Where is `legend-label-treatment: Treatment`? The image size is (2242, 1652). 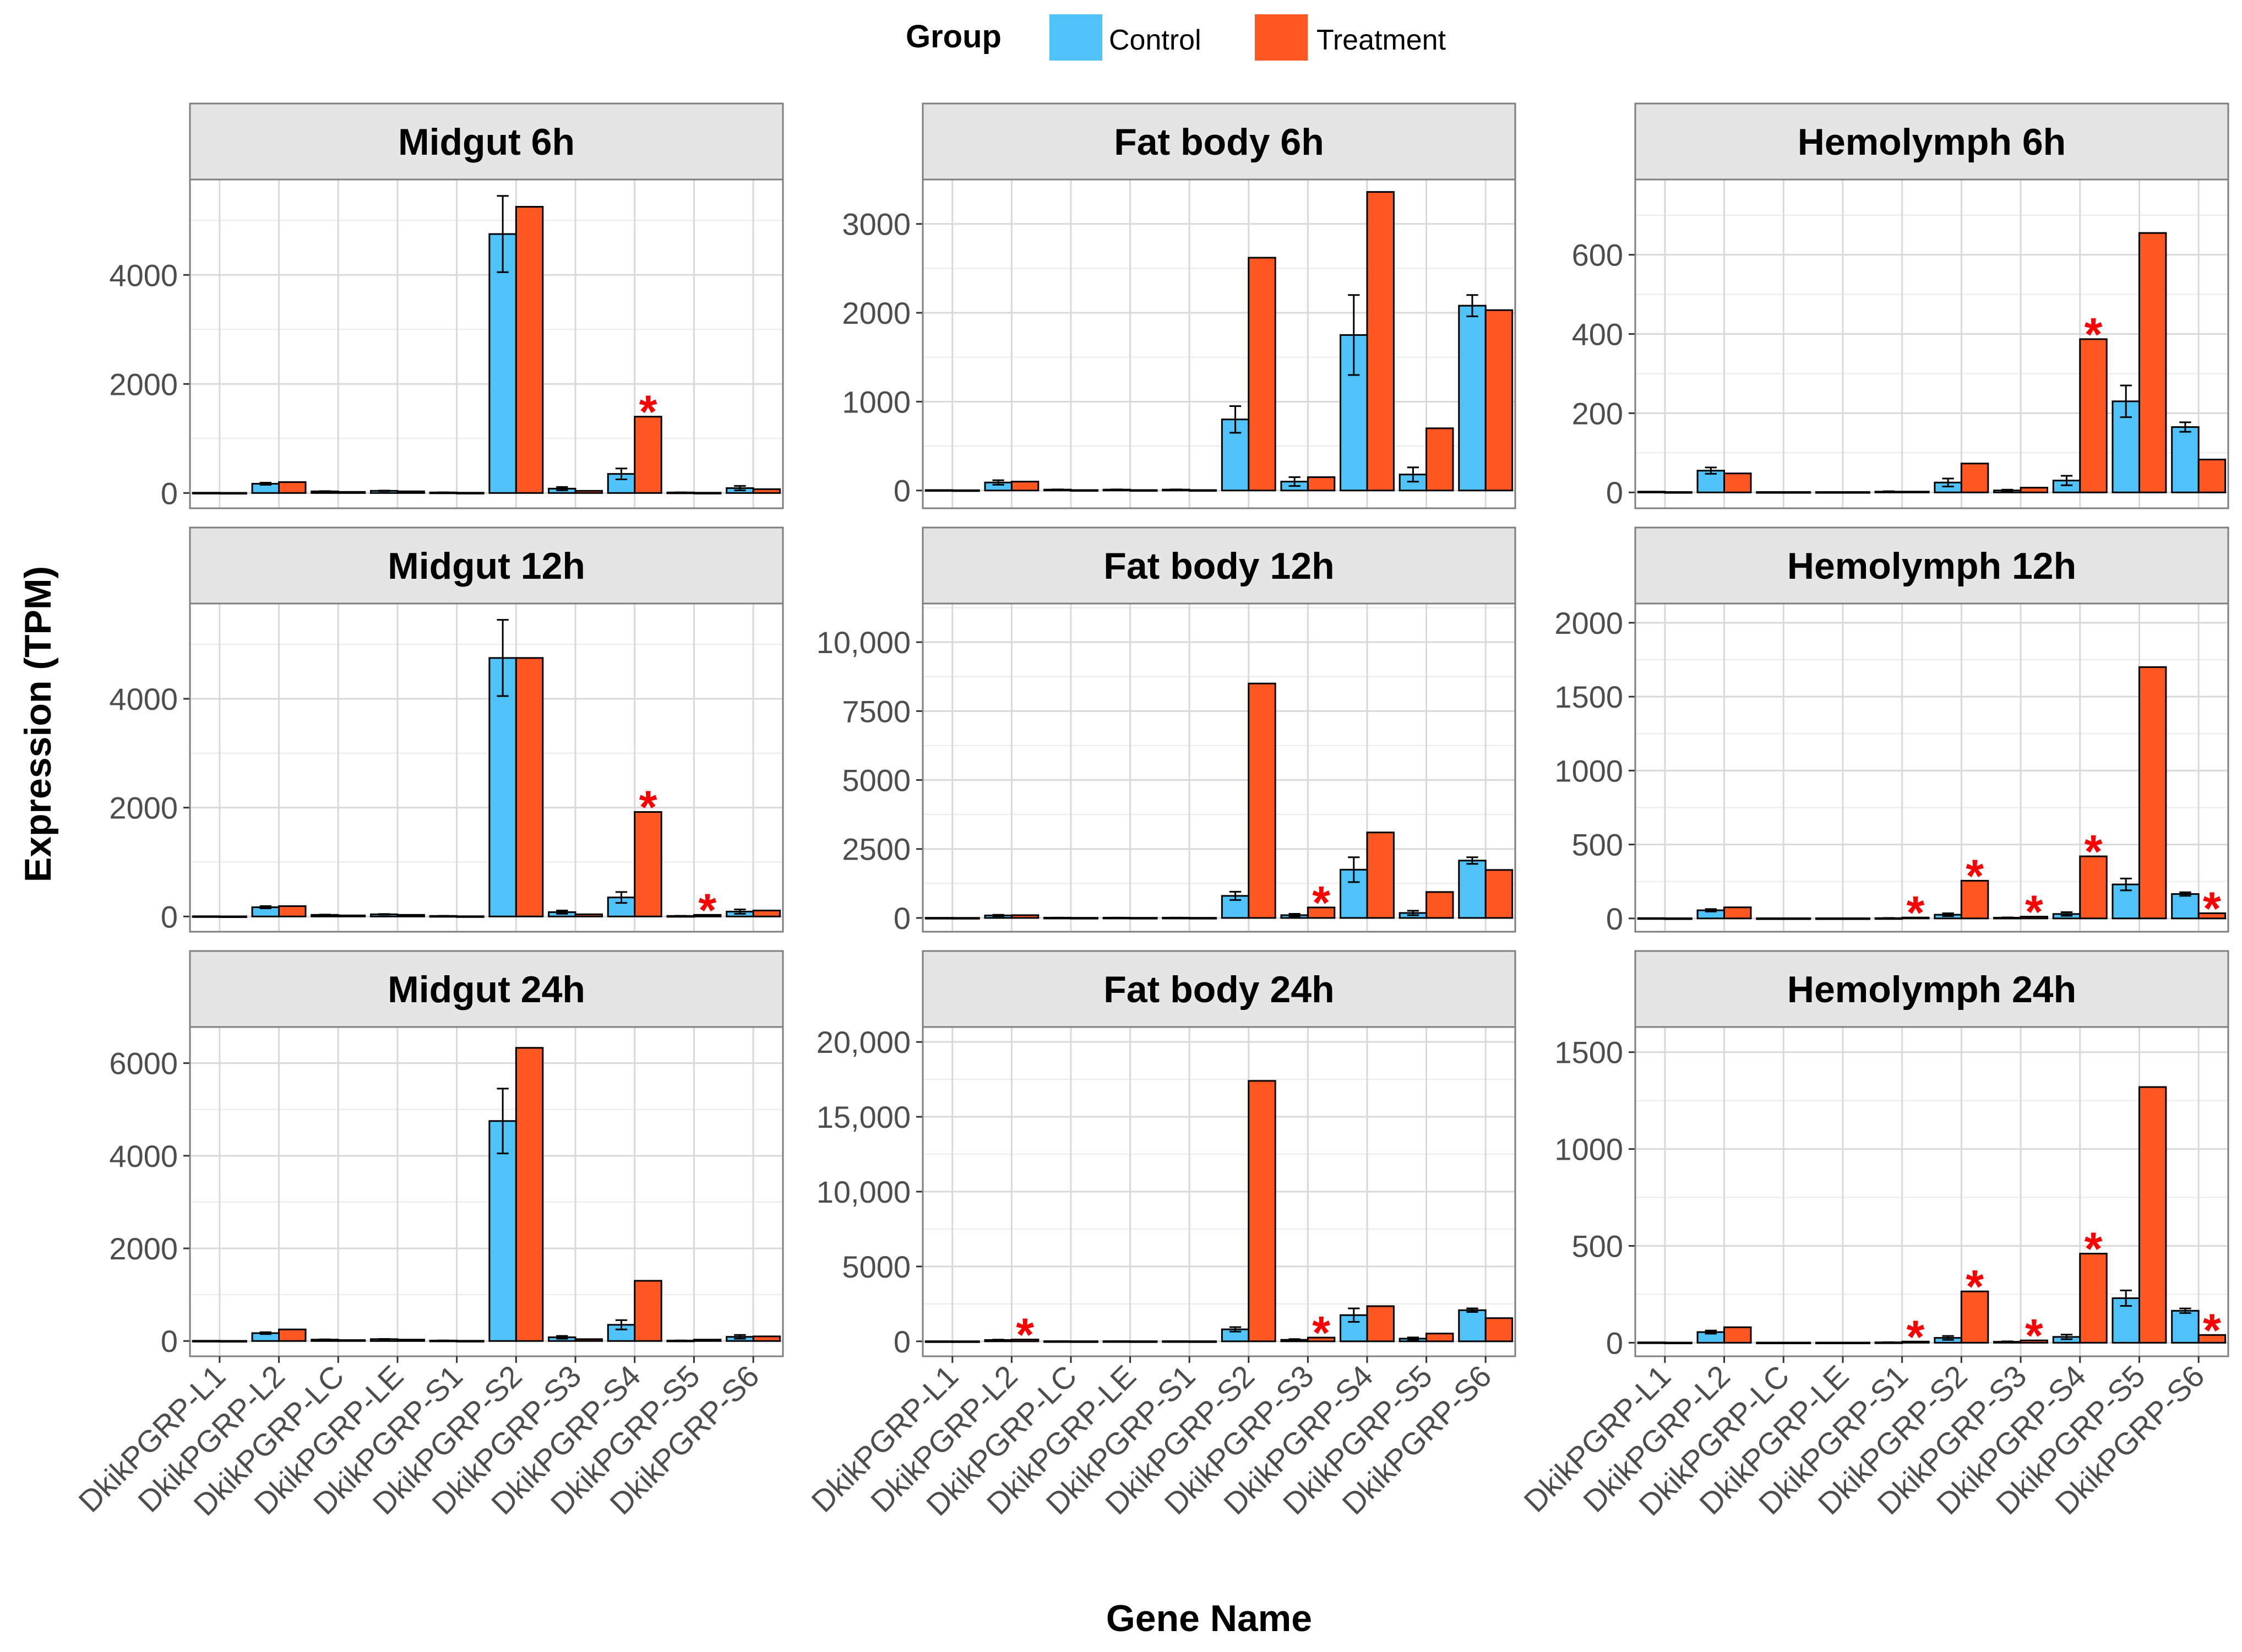 legend-label-treatment: Treatment is located at coordinates (1381, 40).